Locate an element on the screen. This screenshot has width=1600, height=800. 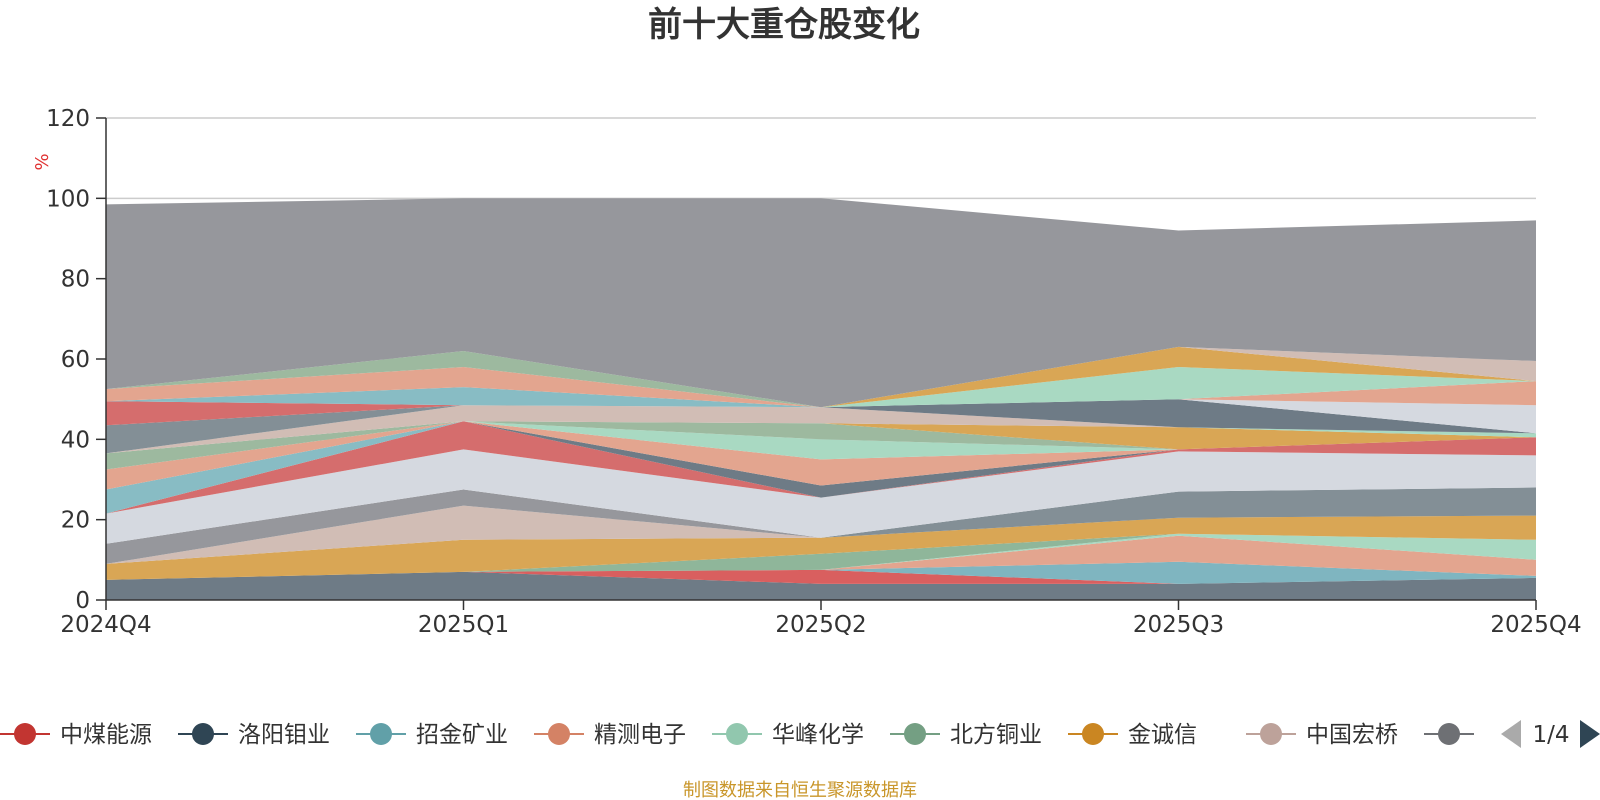
legend-pager: 1/4 is located at coordinates (1550, 734).